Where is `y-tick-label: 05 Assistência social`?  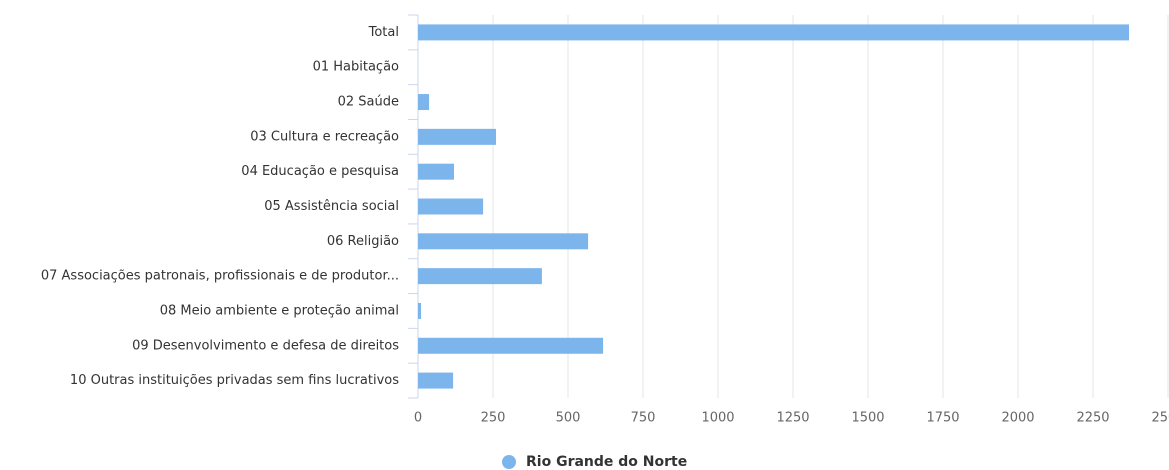
y-tick-label: 05 Assistência social is located at coordinates (331, 206).